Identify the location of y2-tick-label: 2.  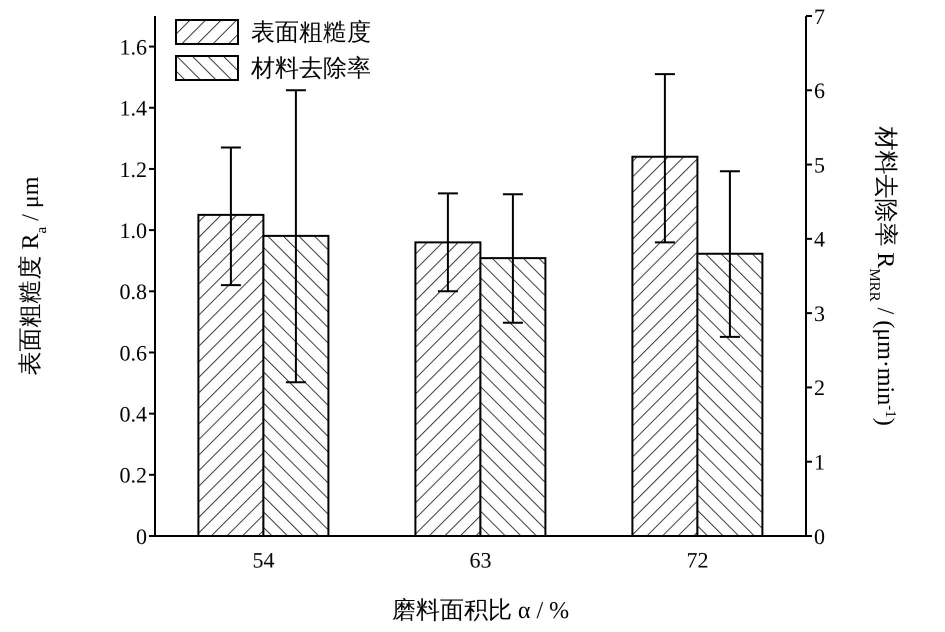
(819, 387).